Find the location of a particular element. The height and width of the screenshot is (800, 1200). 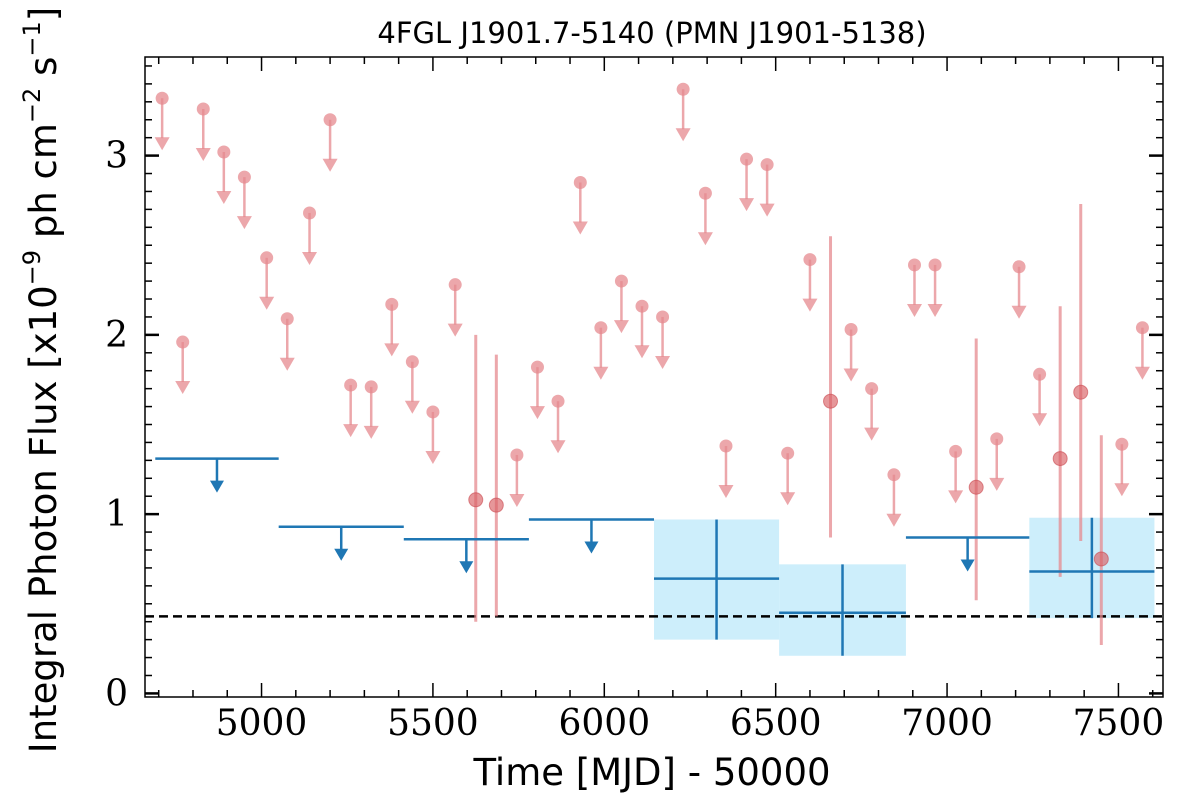

x-tick-label: 5000 is located at coordinates (262, 723).